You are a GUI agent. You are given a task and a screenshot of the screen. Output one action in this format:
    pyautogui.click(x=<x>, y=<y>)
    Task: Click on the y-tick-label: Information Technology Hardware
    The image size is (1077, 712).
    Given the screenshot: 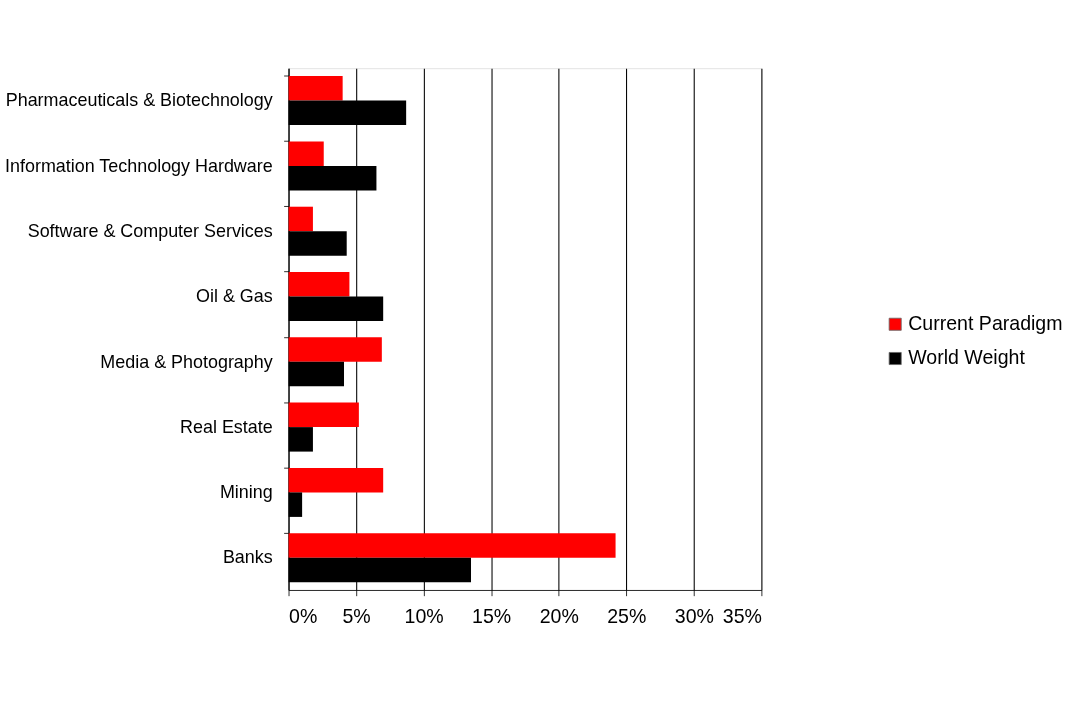 What is the action you would take?
    pyautogui.click(x=139, y=165)
    